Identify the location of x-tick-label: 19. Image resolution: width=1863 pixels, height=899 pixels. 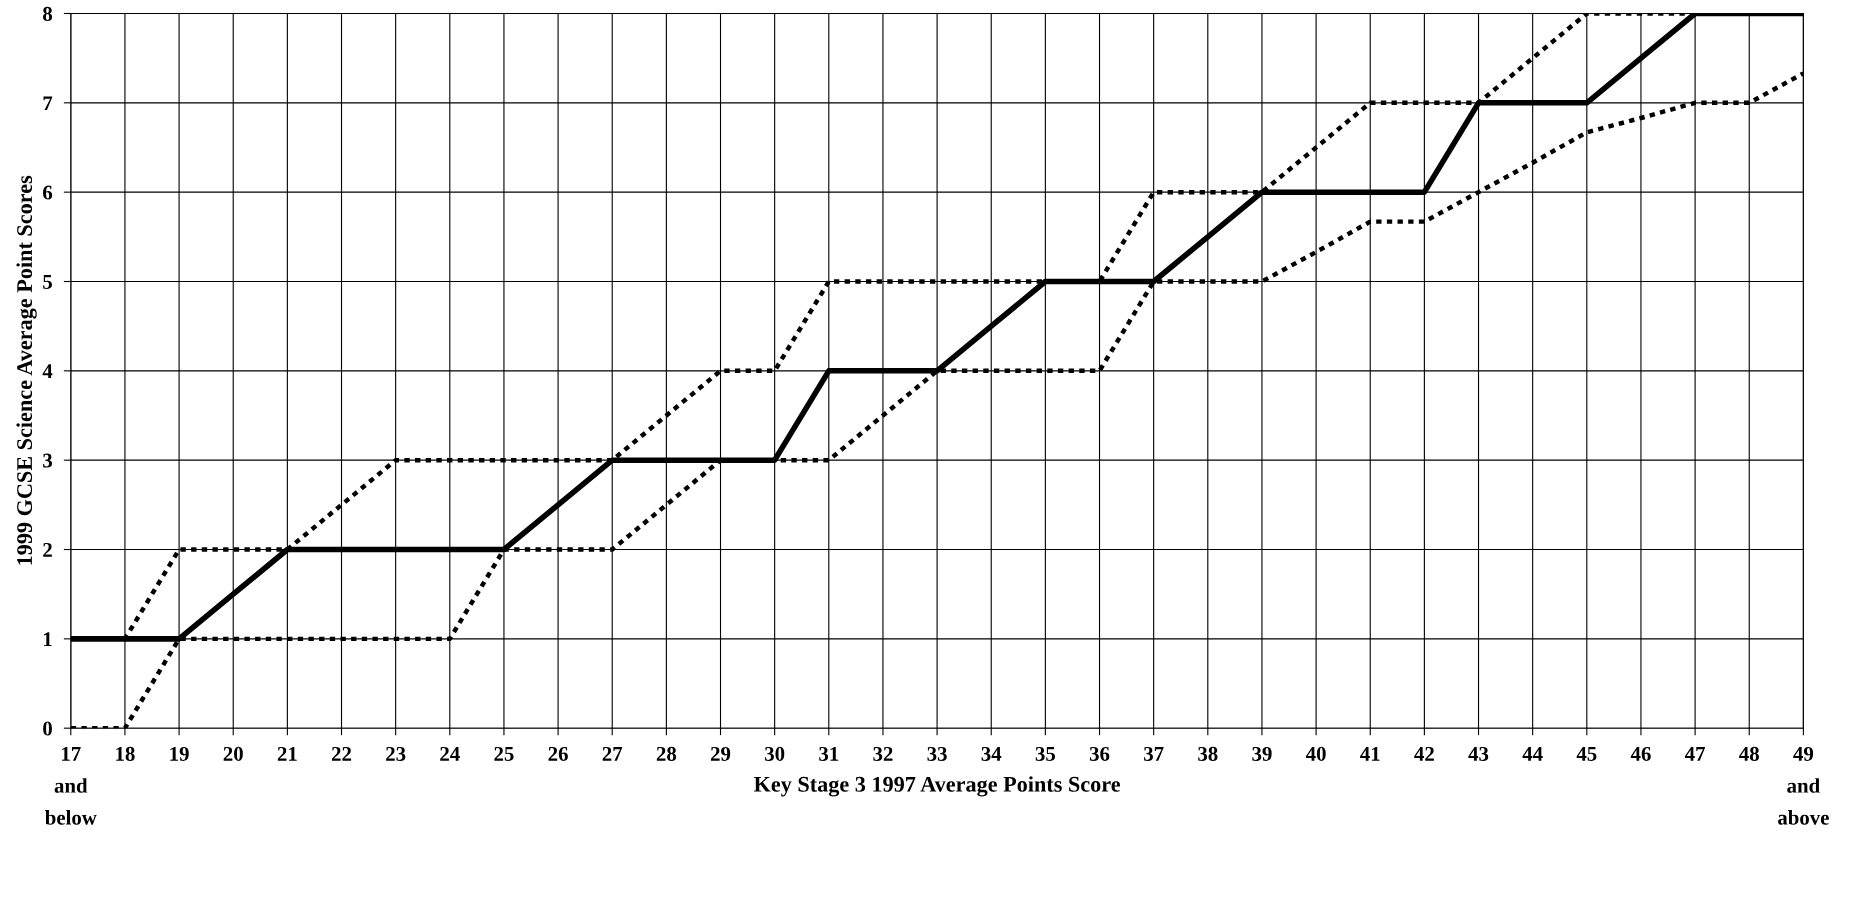
(179, 753).